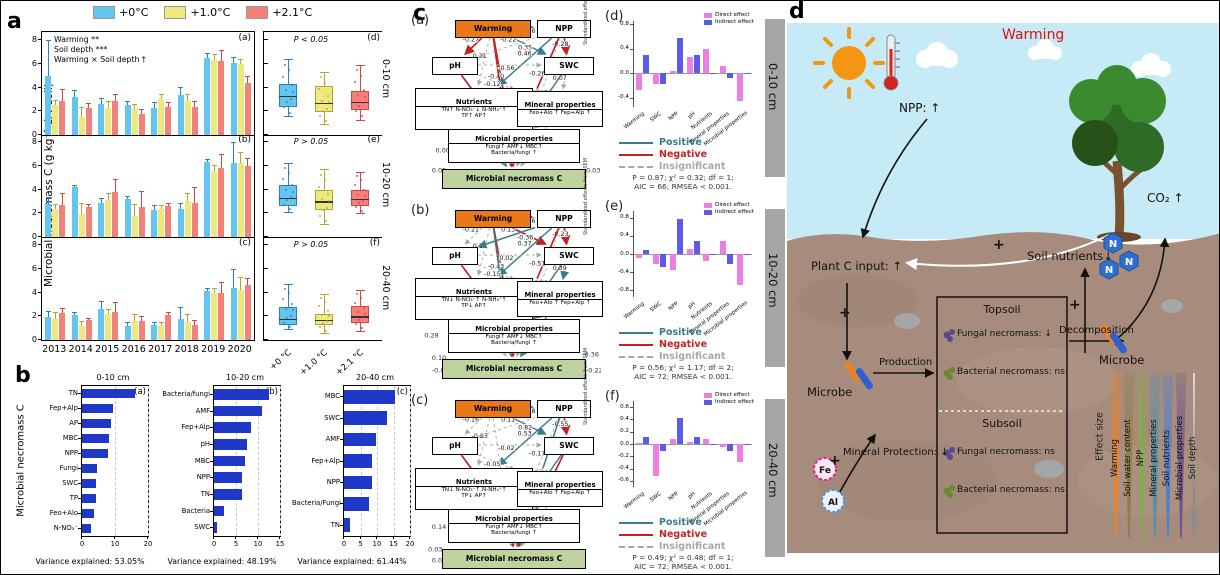  Describe the element at coordinates (560, 424) in the screenshot. I see `svg-text: -0.55` at that location.